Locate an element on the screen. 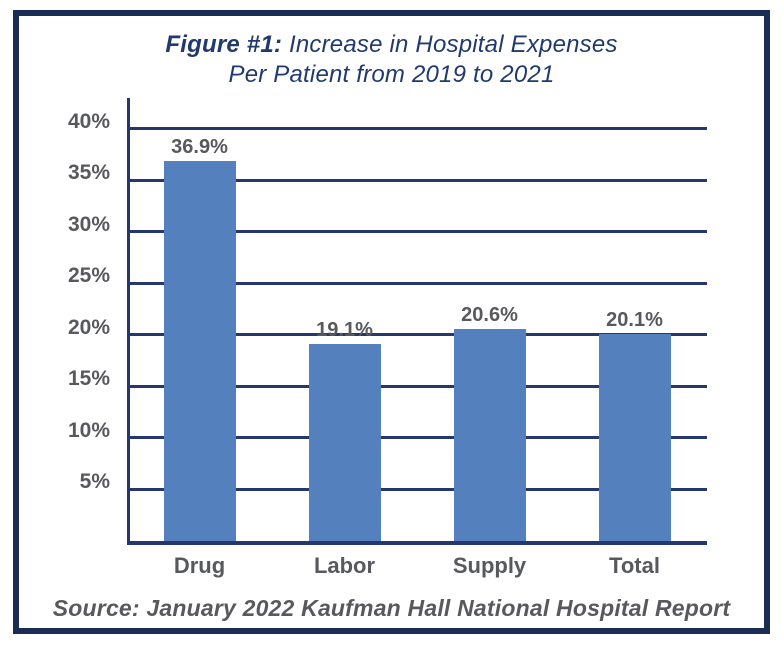  chart-title-line2: Per Patient from 2019 to 2021 is located at coordinates (391, 74).